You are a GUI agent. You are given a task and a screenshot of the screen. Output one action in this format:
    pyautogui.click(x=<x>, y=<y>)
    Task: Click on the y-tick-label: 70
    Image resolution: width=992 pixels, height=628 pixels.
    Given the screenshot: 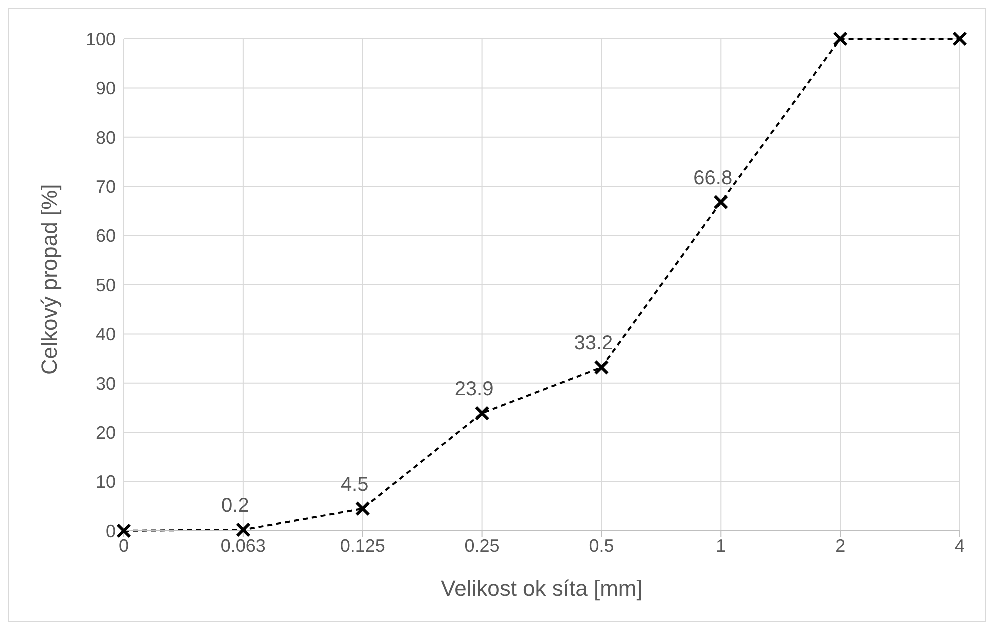 What is the action you would take?
    pyautogui.click(x=106, y=186)
    